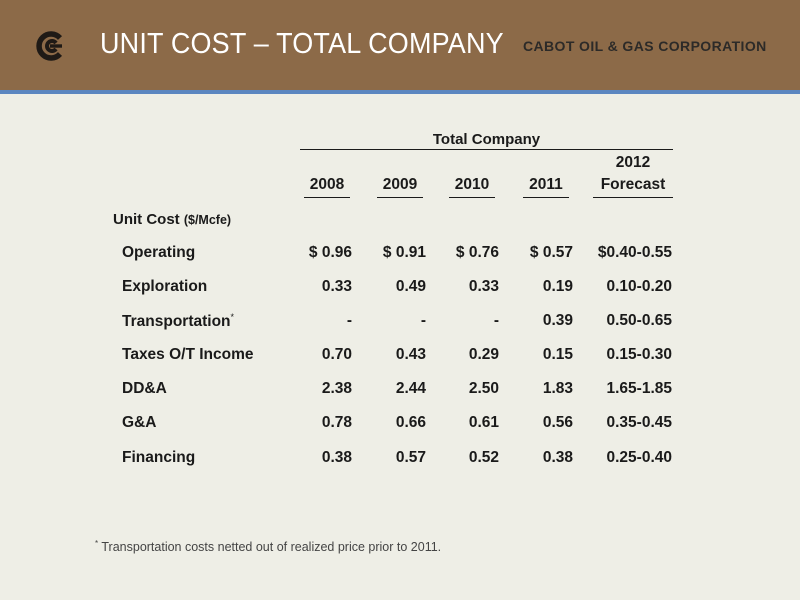 Image resolution: width=800 pixels, height=600 pixels. I want to click on column-header-line2: 2011, so click(546, 186).